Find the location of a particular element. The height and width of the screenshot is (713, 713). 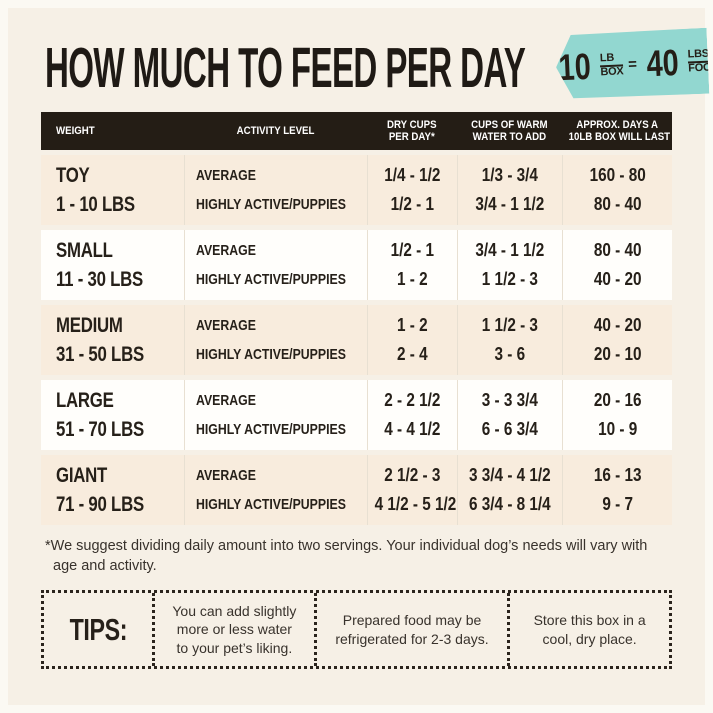

water-high: 6 3/4 - 8 1/4 is located at coordinates (509, 504).